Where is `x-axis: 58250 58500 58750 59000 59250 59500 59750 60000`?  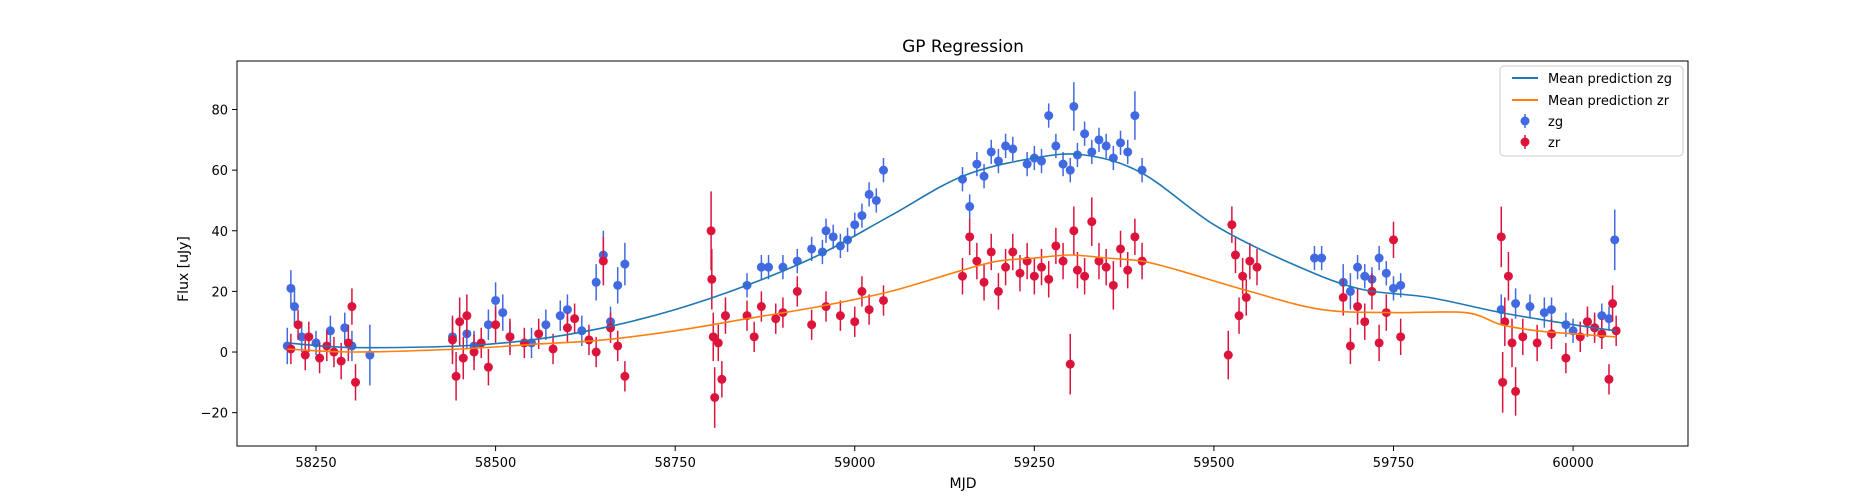
x-axis: 58250 58500 58750 59000 59250 59500 59750 60000 is located at coordinates (944, 458).